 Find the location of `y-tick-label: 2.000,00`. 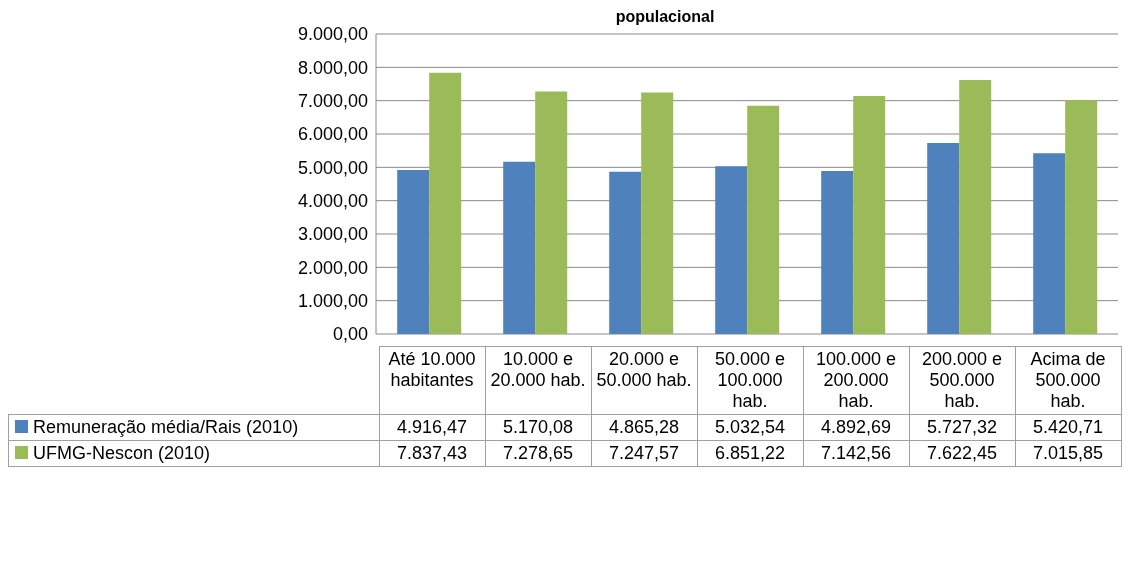

y-tick-label: 2.000,00 is located at coordinates (332, 267).